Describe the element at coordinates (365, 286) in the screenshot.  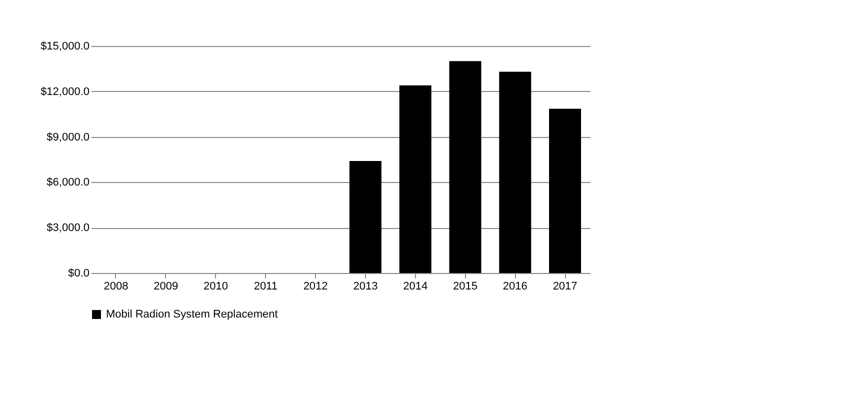
I see `x-tick-label: 2013` at that location.